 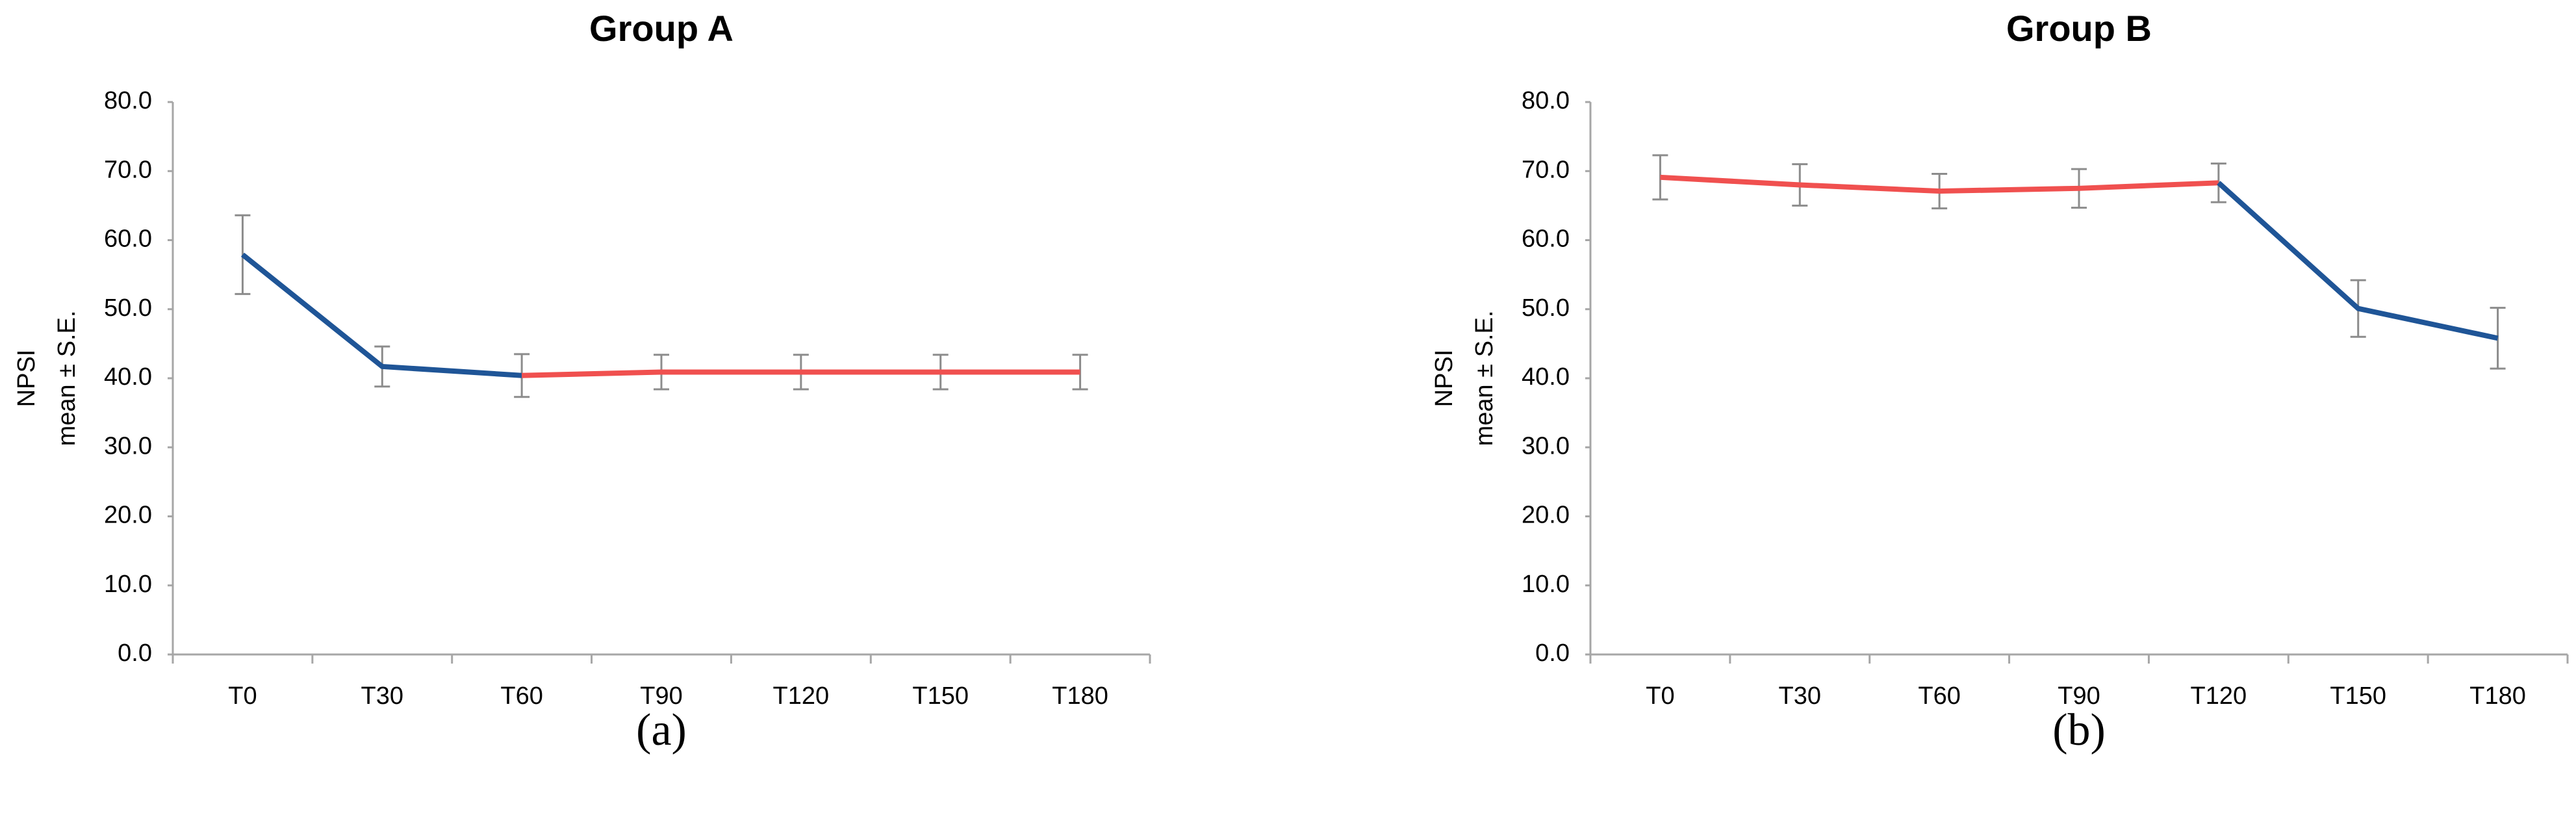 I want to click on caption: (b), so click(x=2079, y=730).